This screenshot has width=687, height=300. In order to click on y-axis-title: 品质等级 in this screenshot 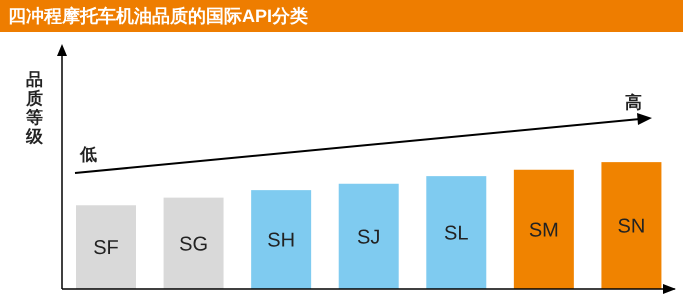, I will do `click(35, 108)`.